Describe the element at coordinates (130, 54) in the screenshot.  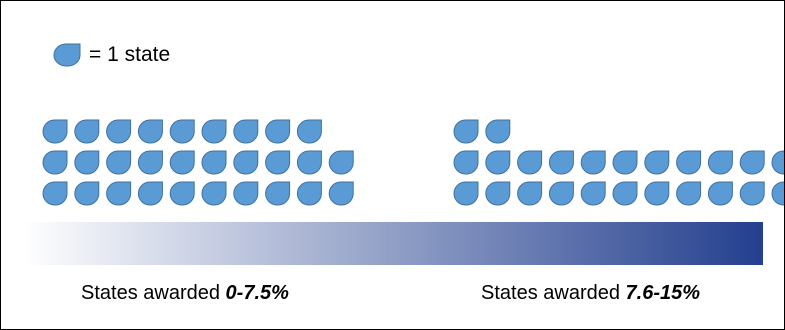
I see `legend-label: = 1 state` at that location.